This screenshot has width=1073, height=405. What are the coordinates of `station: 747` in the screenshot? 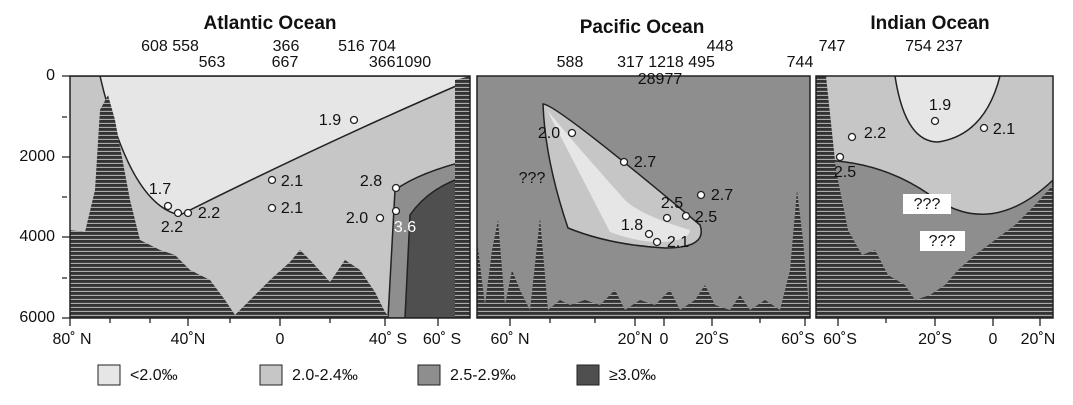 It's located at (832, 46).